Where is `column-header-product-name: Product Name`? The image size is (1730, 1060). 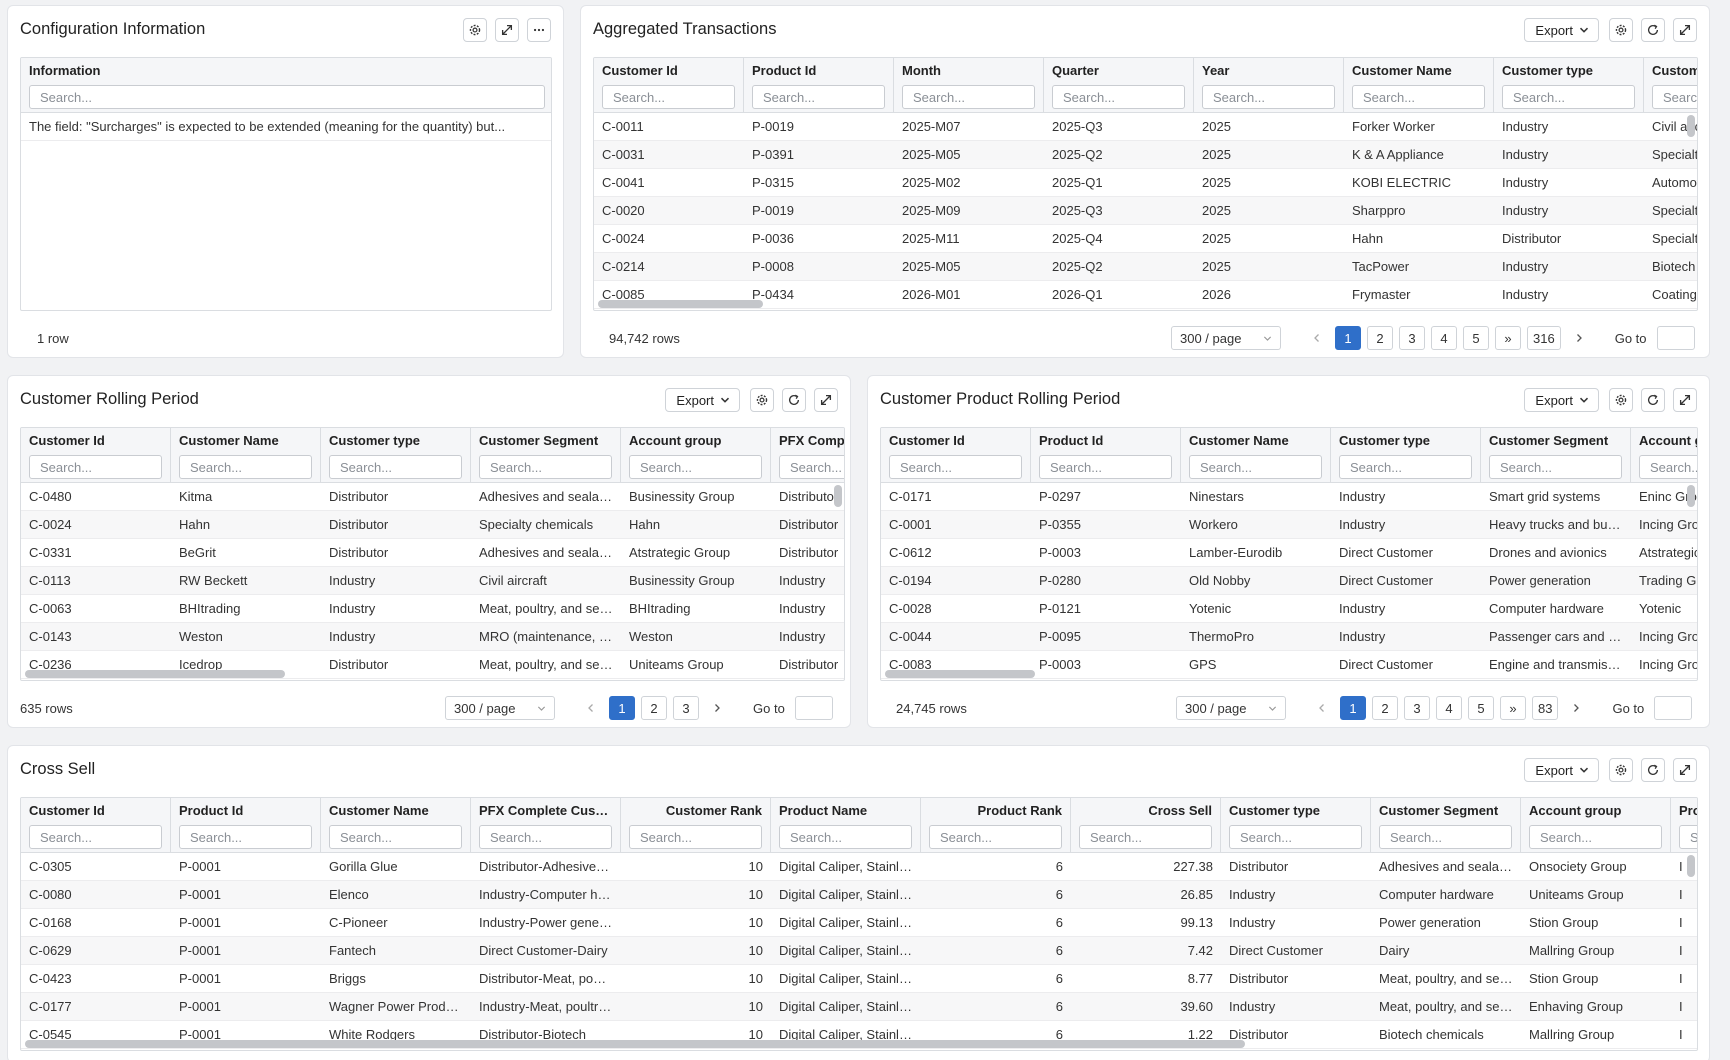 column-header-product-name: Product Name is located at coordinates (846, 825).